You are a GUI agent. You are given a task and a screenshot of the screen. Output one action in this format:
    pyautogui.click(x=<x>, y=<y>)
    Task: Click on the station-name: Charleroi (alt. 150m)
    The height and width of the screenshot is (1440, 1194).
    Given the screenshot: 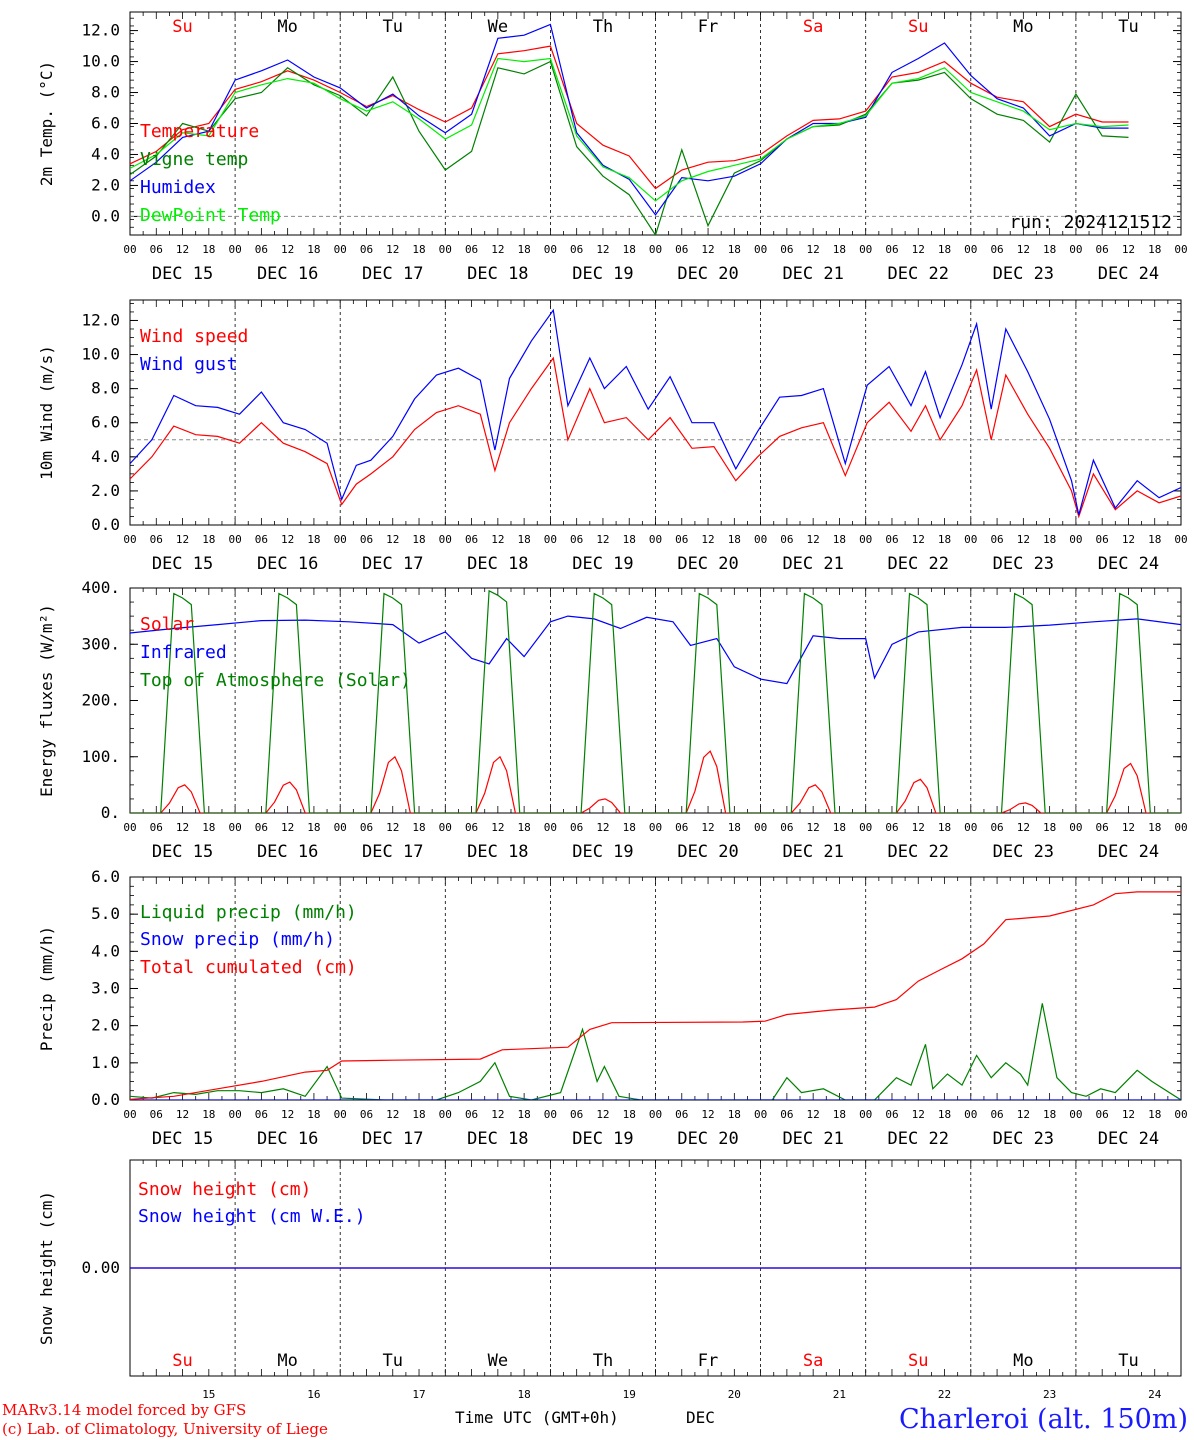 What is the action you would take?
    pyautogui.click(x=1043, y=1419)
    